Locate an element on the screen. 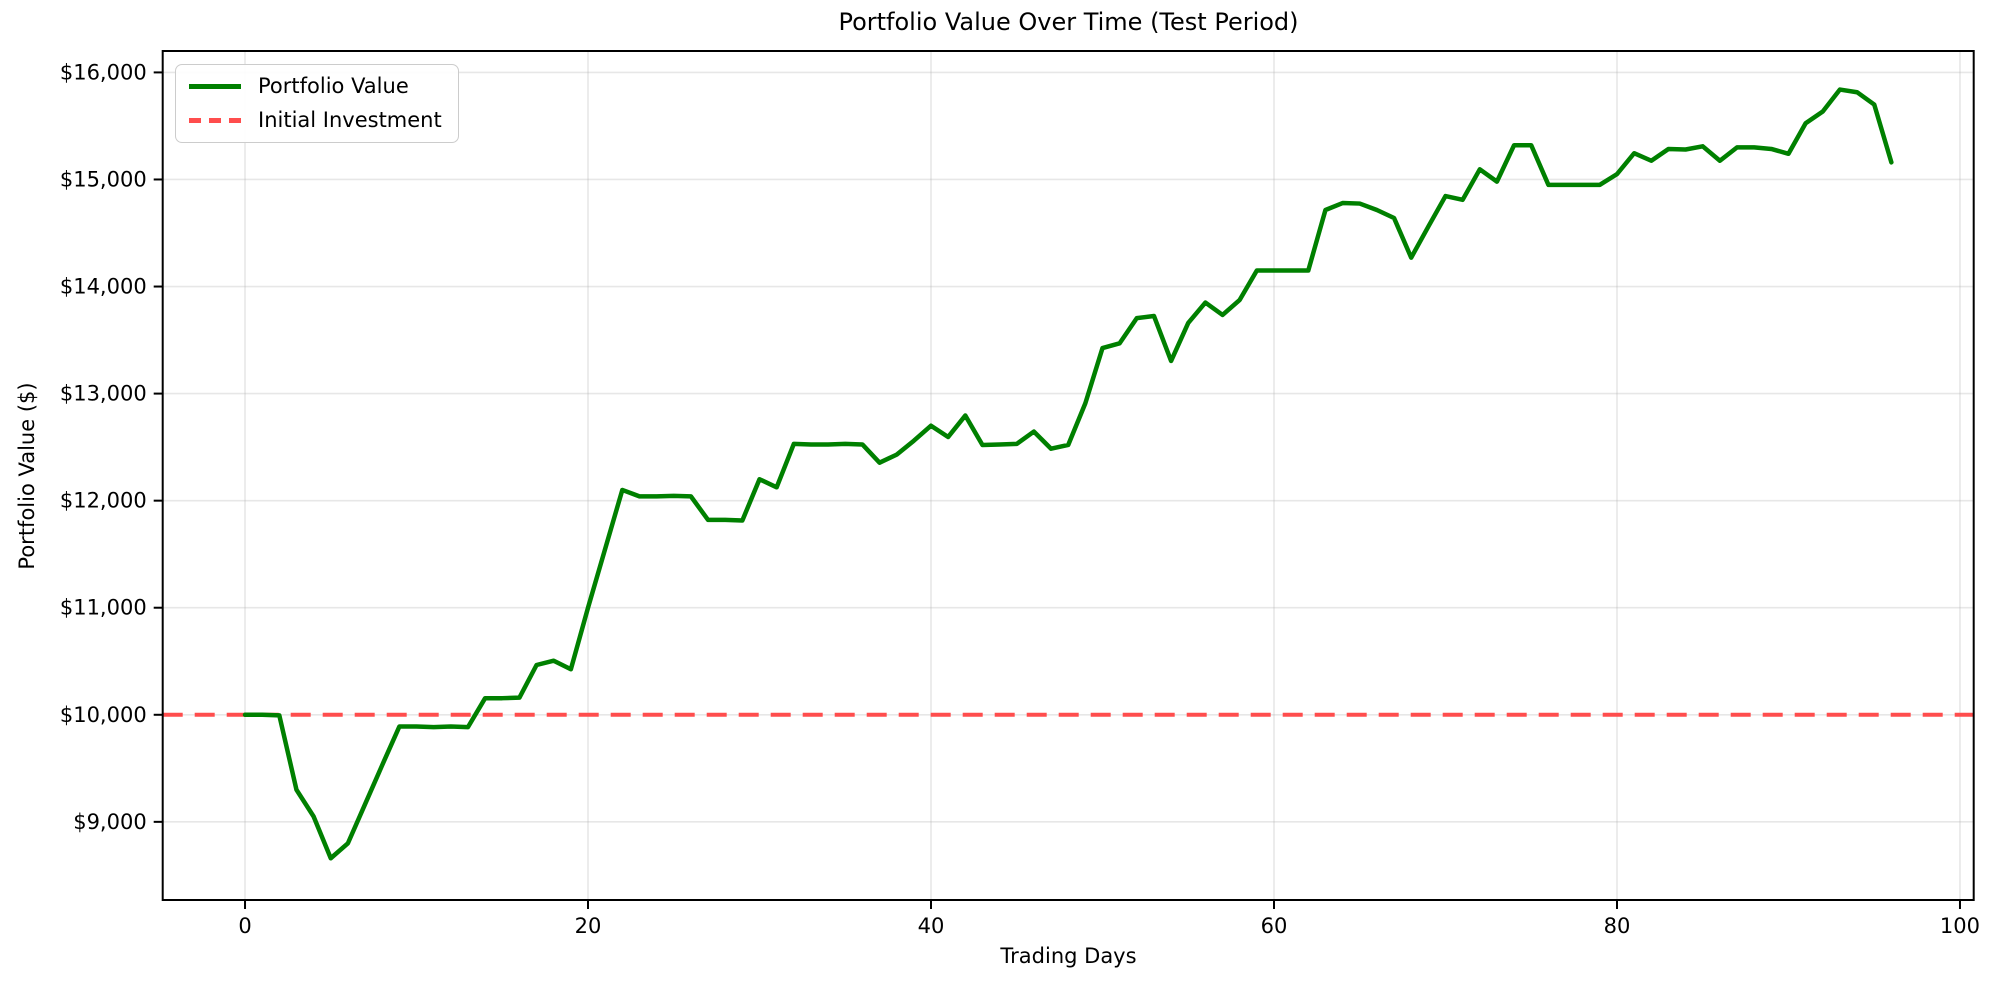  chart-title: Portfolio Value Over Time (Test Period) is located at coordinates (1068, 22).